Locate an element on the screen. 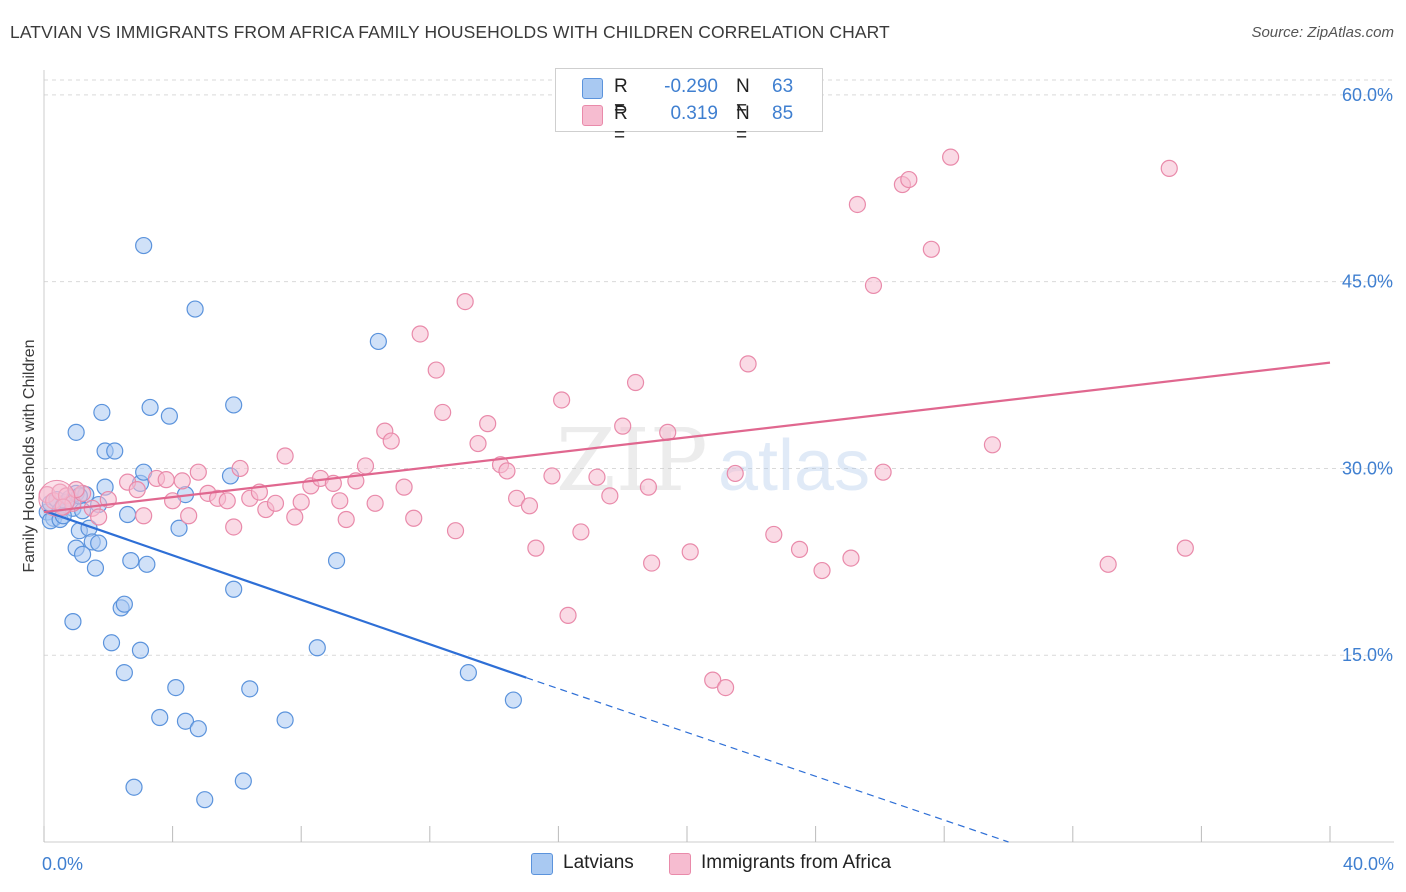  africa-swatch is located at coordinates (592, 115).